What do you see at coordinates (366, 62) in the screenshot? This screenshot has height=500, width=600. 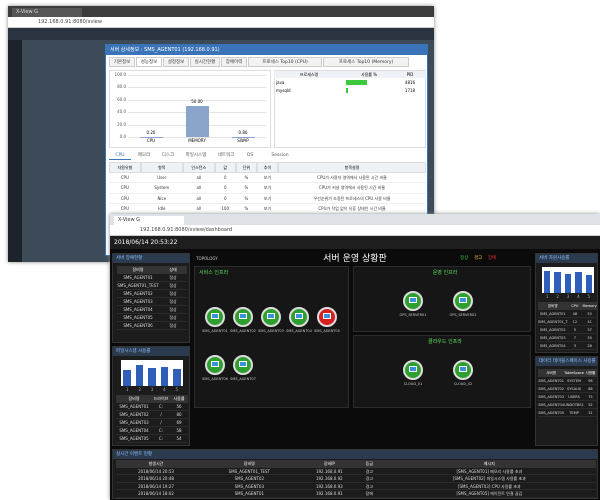 I see `tab: 프로세스 Top10 (Memory)` at bounding box center [366, 62].